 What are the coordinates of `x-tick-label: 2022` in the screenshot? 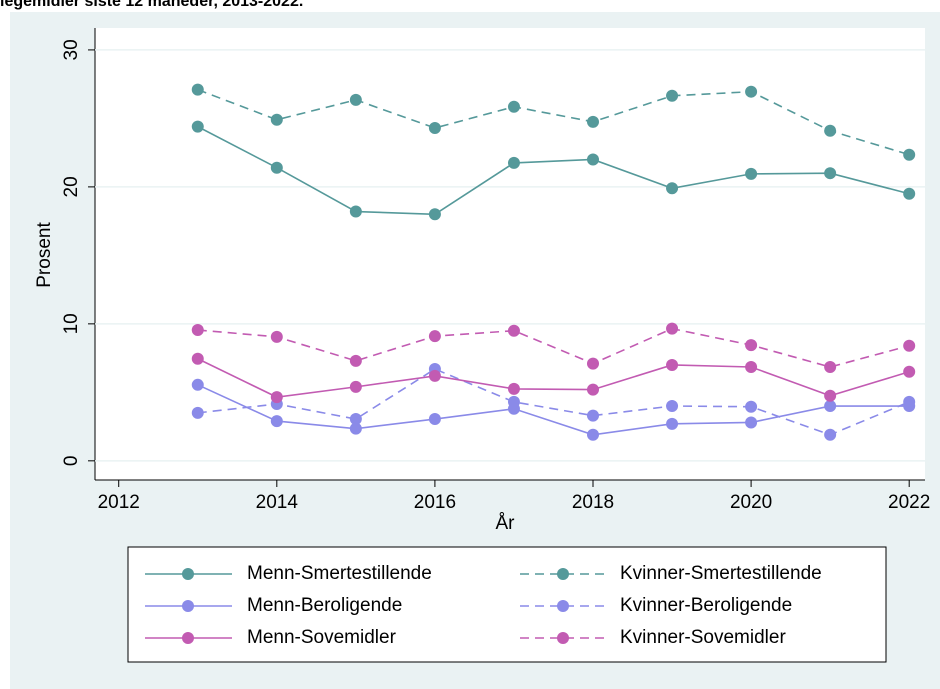 It's located at (909, 502).